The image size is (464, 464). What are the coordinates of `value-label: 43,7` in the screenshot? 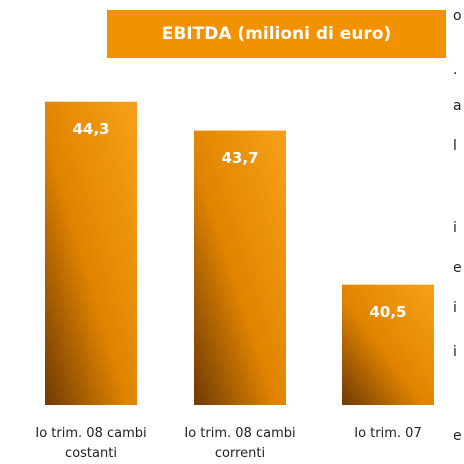 It's located at (239, 158).